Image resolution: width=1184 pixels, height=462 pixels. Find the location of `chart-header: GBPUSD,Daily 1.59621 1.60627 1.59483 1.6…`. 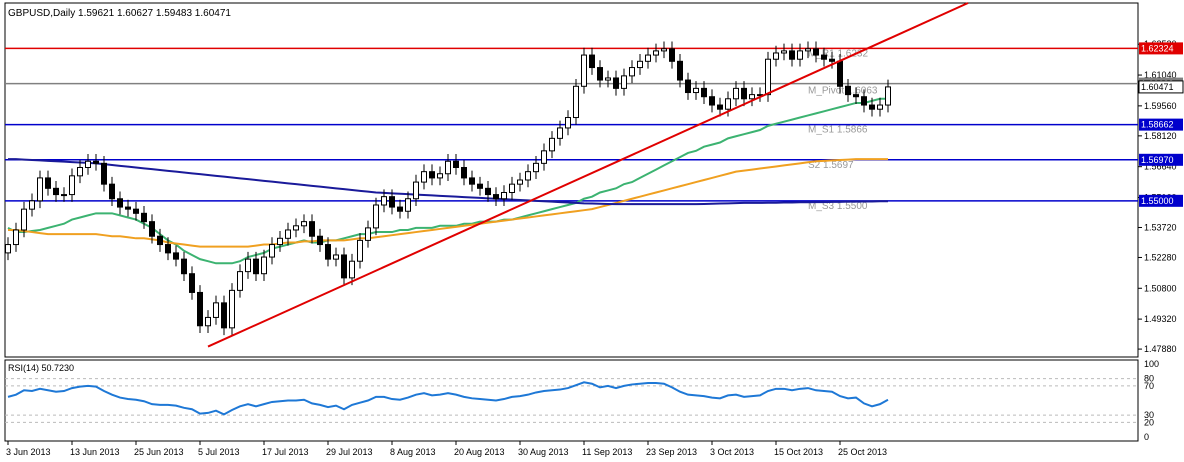

chart-header: GBPUSD,Daily 1.59621 1.60627 1.59483 1.6… is located at coordinates (119, 13).